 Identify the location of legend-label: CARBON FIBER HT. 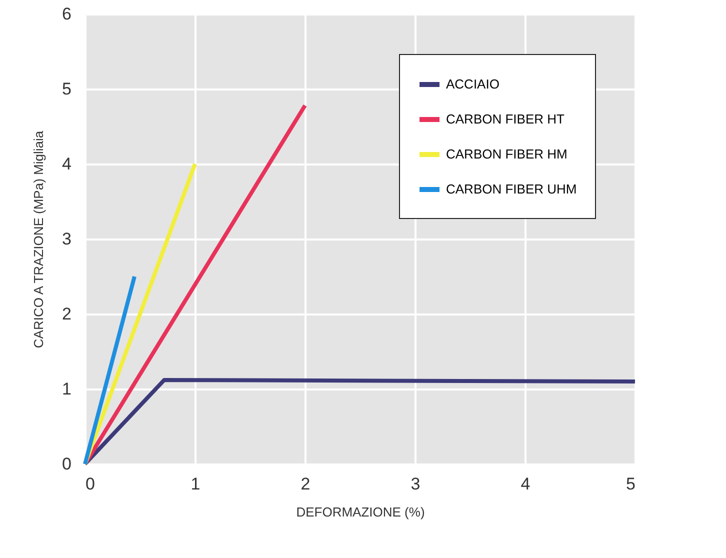
(505, 119).